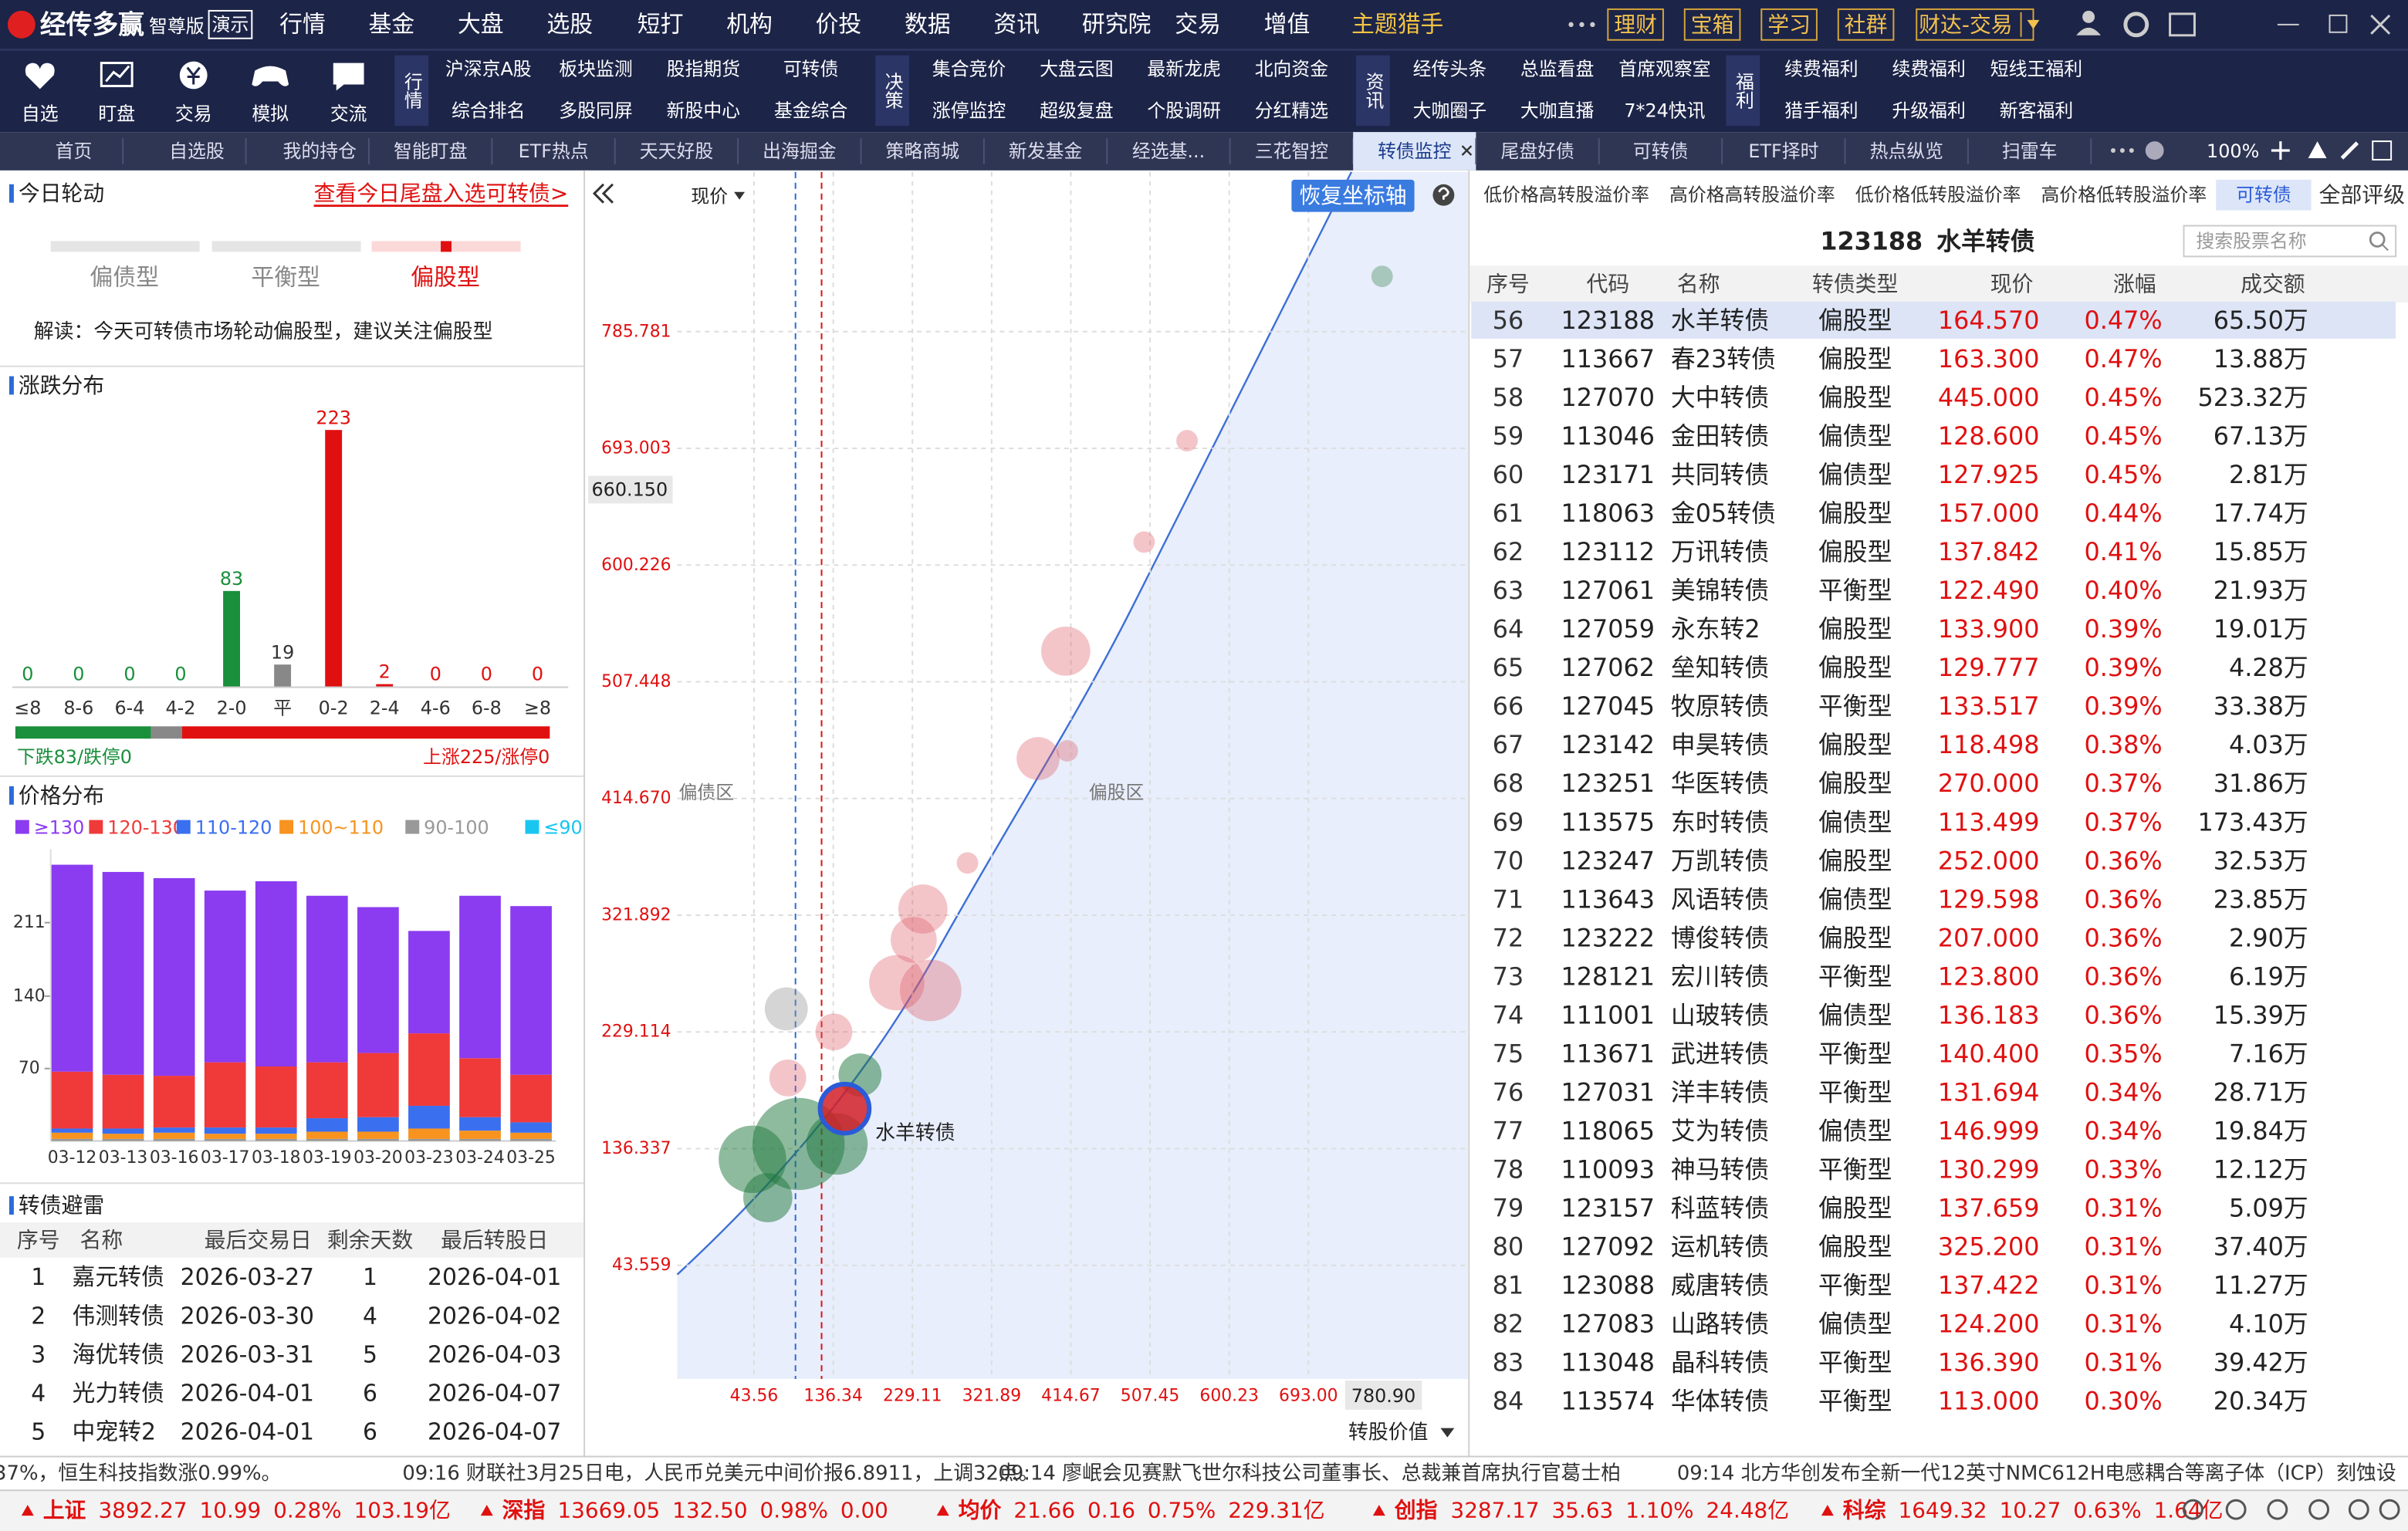  I want to click on filter-tab: 低价格低转股溢价率, so click(1938, 195).